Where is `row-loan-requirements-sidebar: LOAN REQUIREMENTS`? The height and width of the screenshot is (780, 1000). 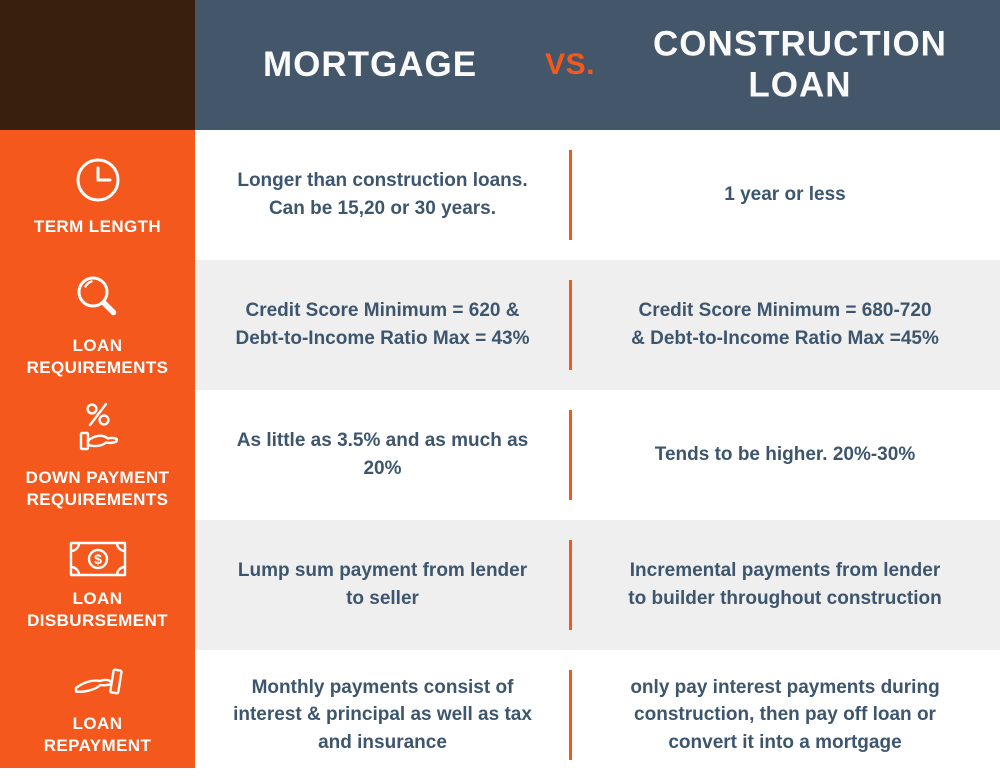 row-loan-requirements-sidebar: LOAN REQUIREMENTS is located at coordinates (97, 325).